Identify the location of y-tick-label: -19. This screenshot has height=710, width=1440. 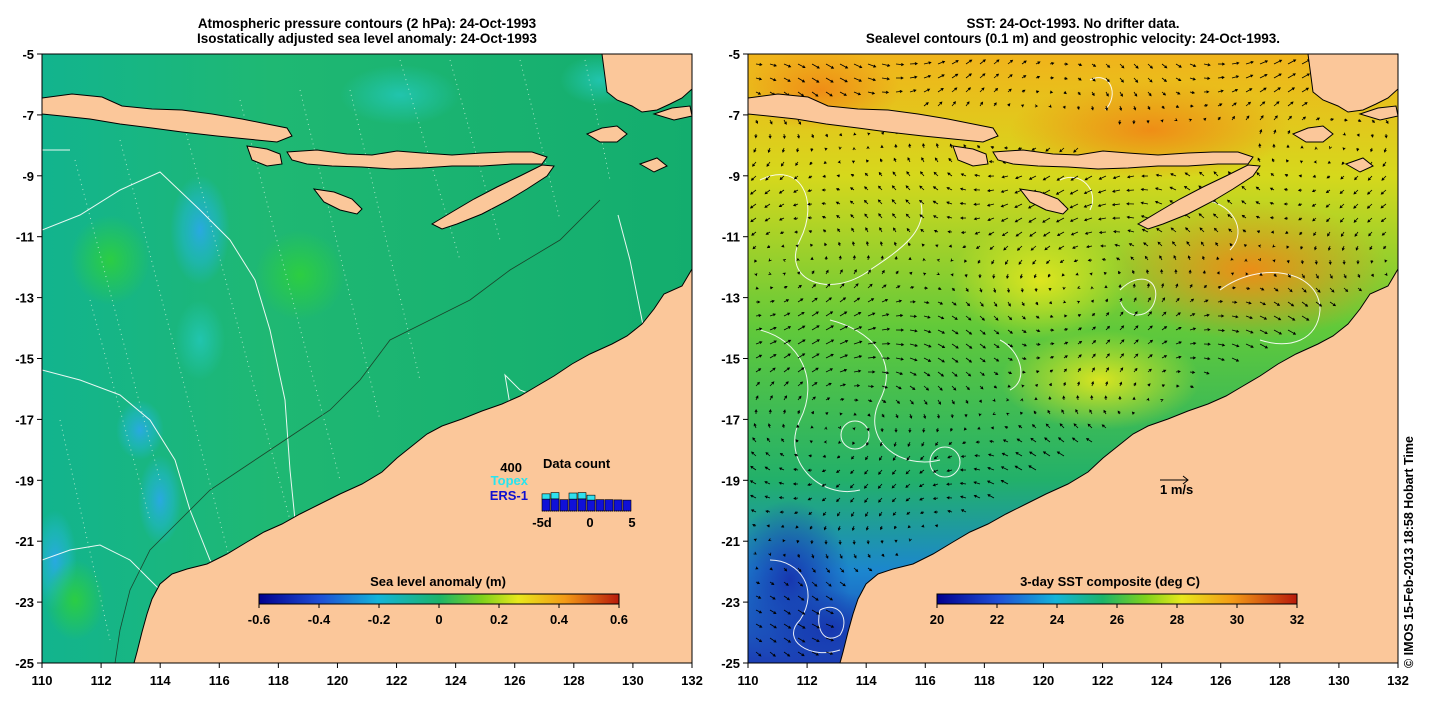
(730, 480).